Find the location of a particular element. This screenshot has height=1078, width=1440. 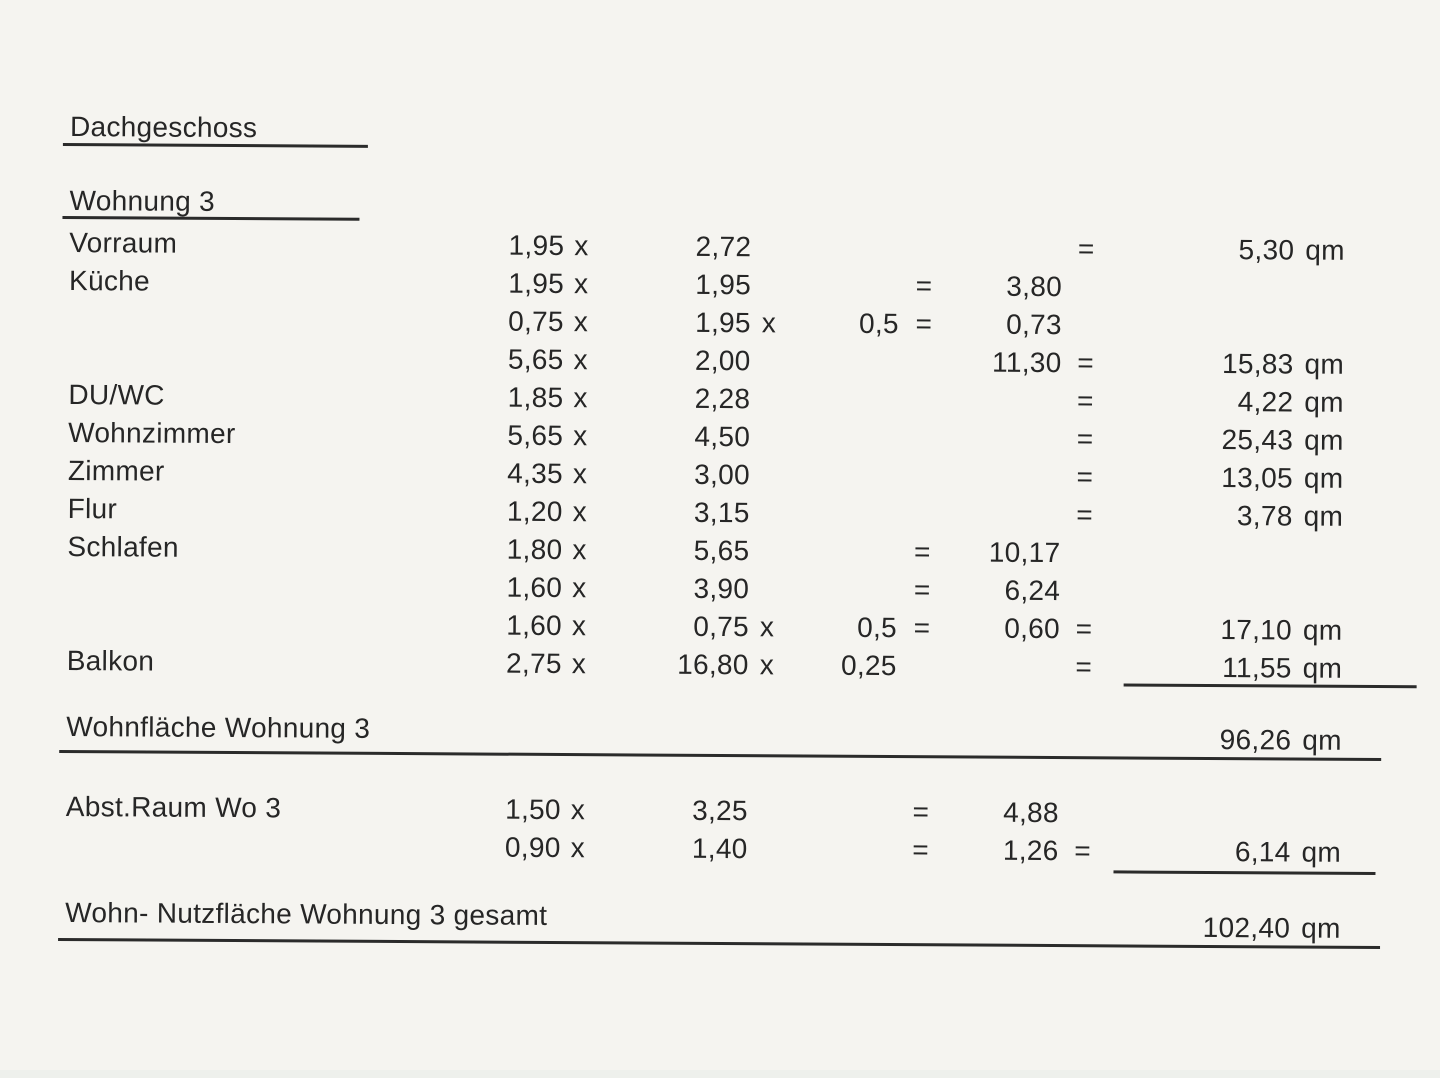

grand-total-value: 102,40 is located at coordinates (1246, 927).